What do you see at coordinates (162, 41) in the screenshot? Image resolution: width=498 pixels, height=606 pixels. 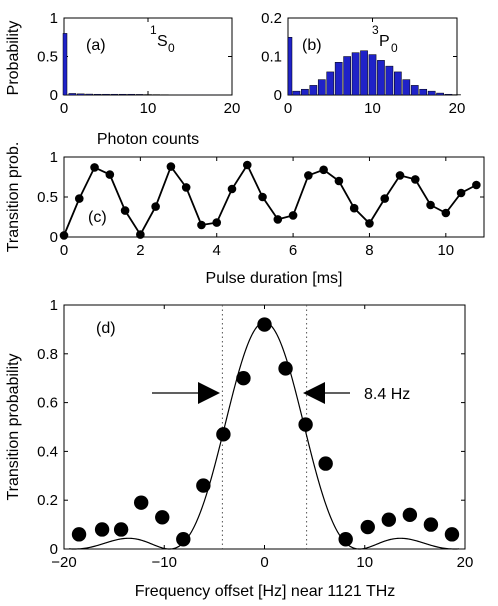 I see `state-label: S` at bounding box center [162, 41].